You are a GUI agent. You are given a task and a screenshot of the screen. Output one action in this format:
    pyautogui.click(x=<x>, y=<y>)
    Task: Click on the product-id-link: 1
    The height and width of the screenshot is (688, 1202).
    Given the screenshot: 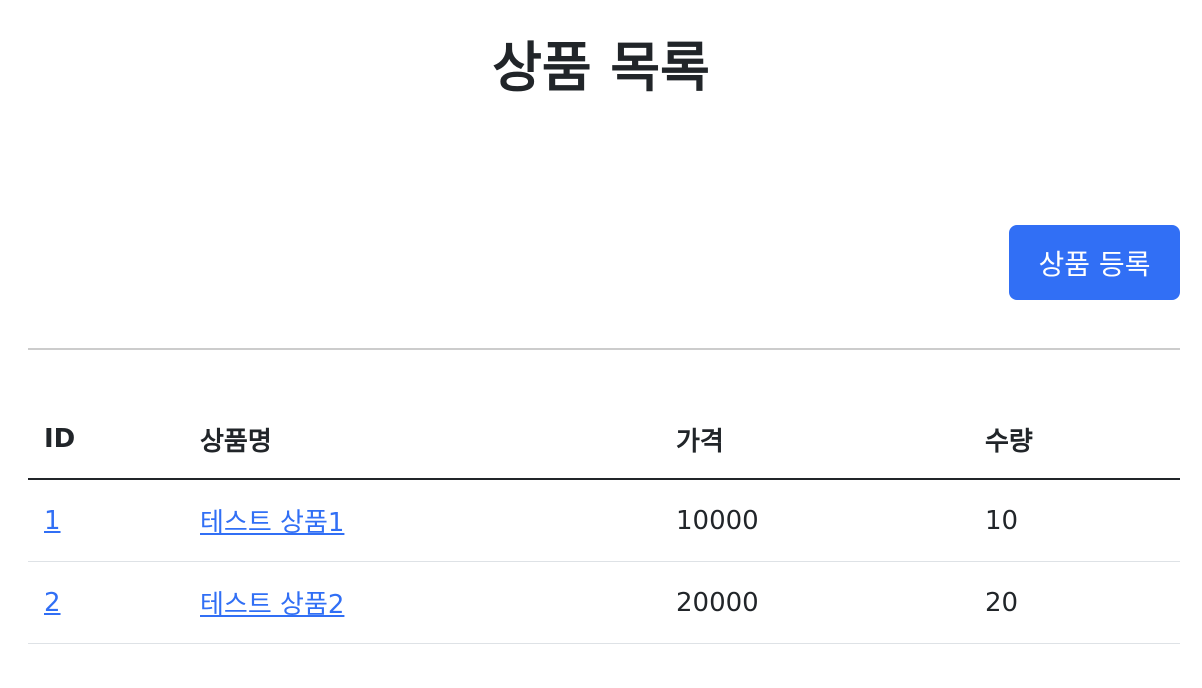 What is the action you would take?
    pyautogui.click(x=52, y=520)
    